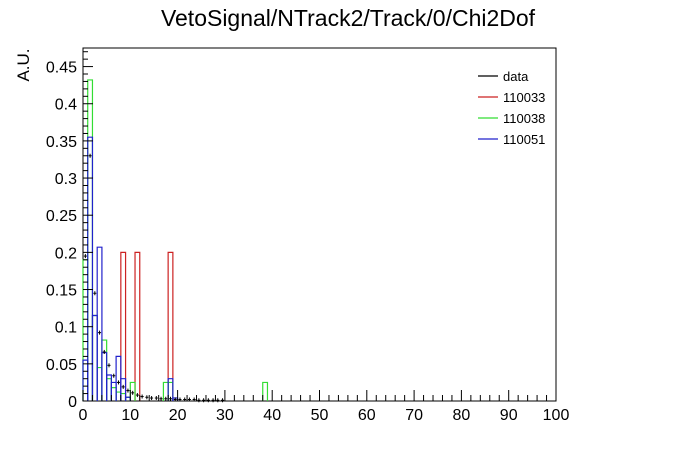  What do you see at coordinates (130, 415) in the screenshot?
I see `x-tick-label: 10` at bounding box center [130, 415].